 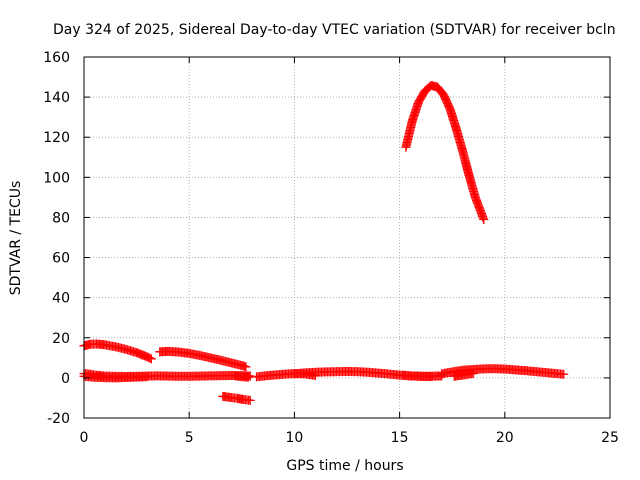 I want to click on x-axis-label: GPS time / hours, so click(x=344, y=466).